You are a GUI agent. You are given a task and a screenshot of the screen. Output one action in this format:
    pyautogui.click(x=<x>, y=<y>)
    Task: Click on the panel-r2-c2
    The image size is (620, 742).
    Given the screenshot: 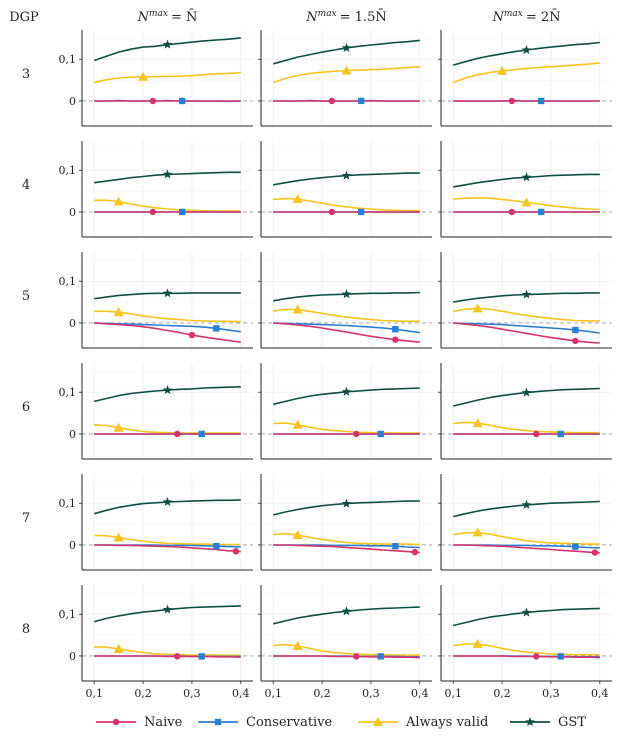 What is the action you would take?
    pyautogui.click(x=525, y=300)
    